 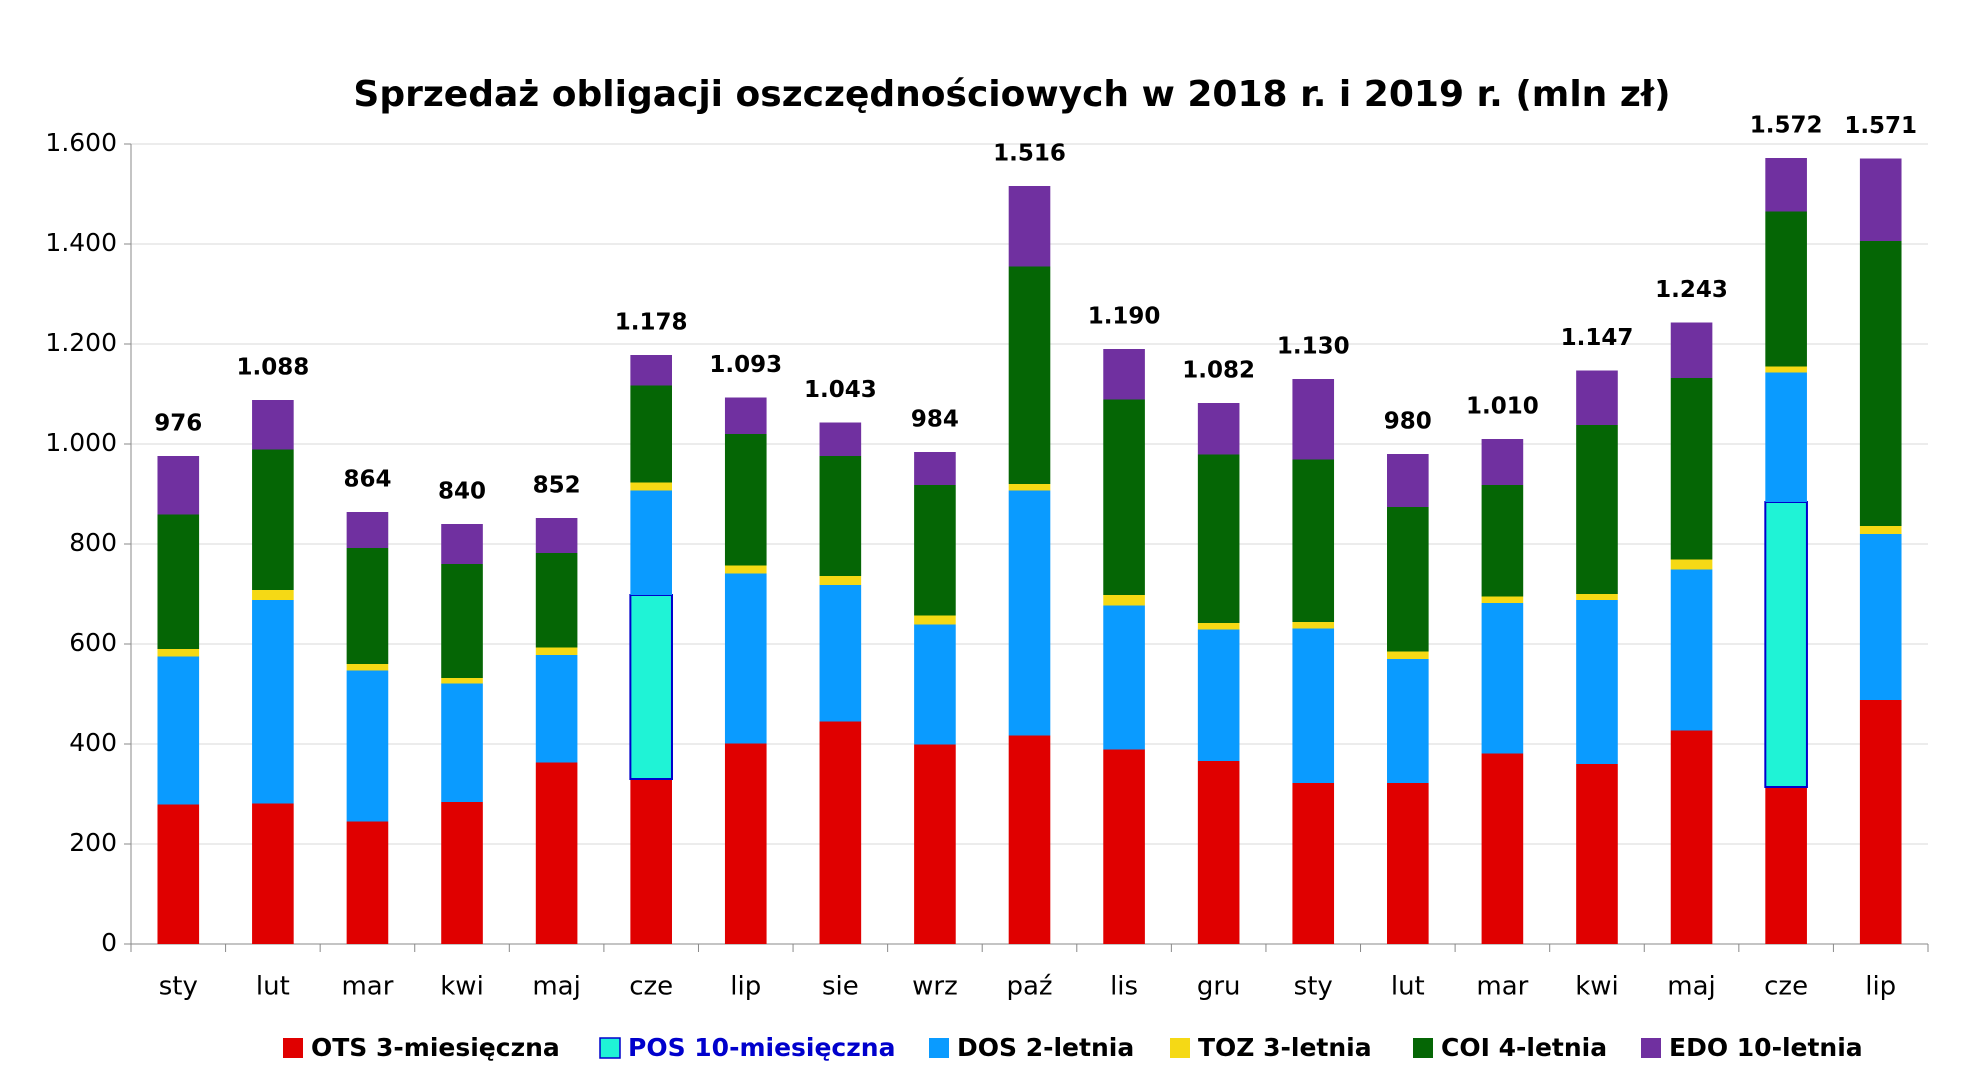 What do you see at coordinates (81, 242) in the screenshot?
I see `y-tick-label: 1.400` at bounding box center [81, 242].